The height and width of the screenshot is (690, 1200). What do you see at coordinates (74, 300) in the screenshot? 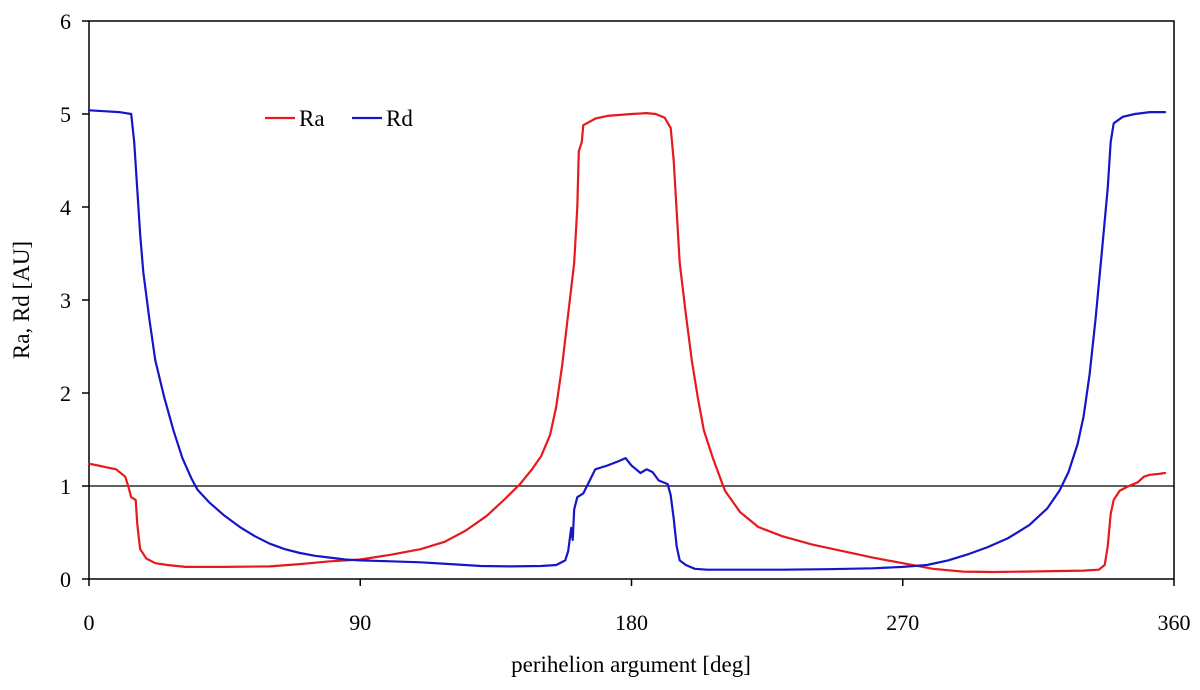
I see `y-ticks: 0 1 2 3 4 5 6` at bounding box center [74, 300].